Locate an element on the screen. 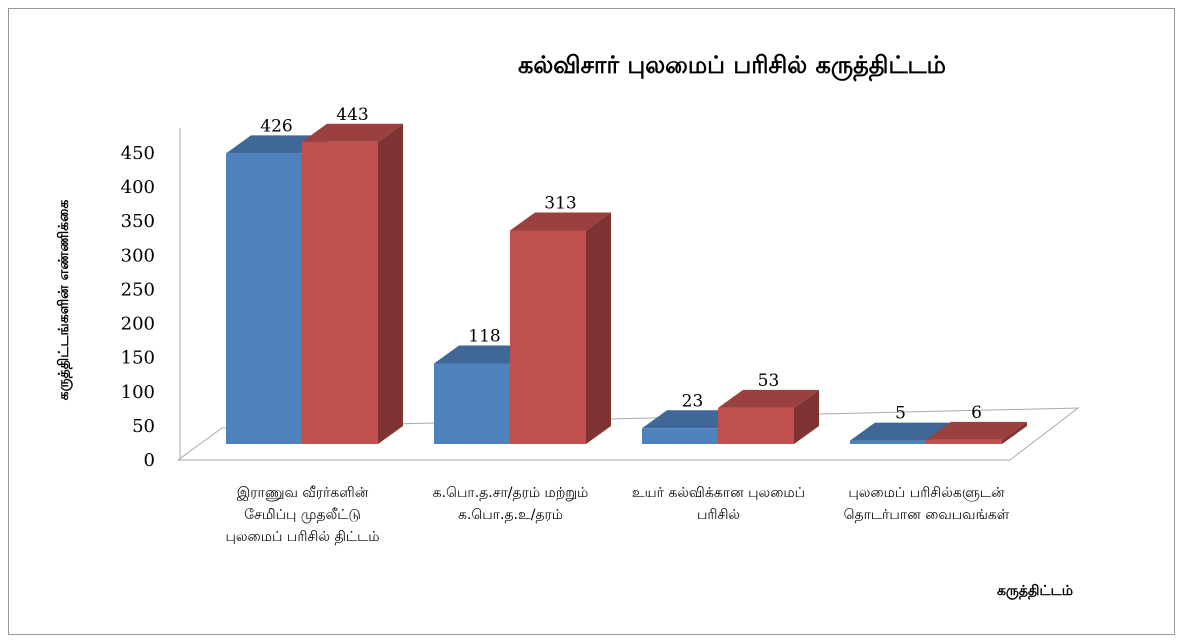 This screenshot has height=644, width=1183. value-label: 313 is located at coordinates (560, 203).